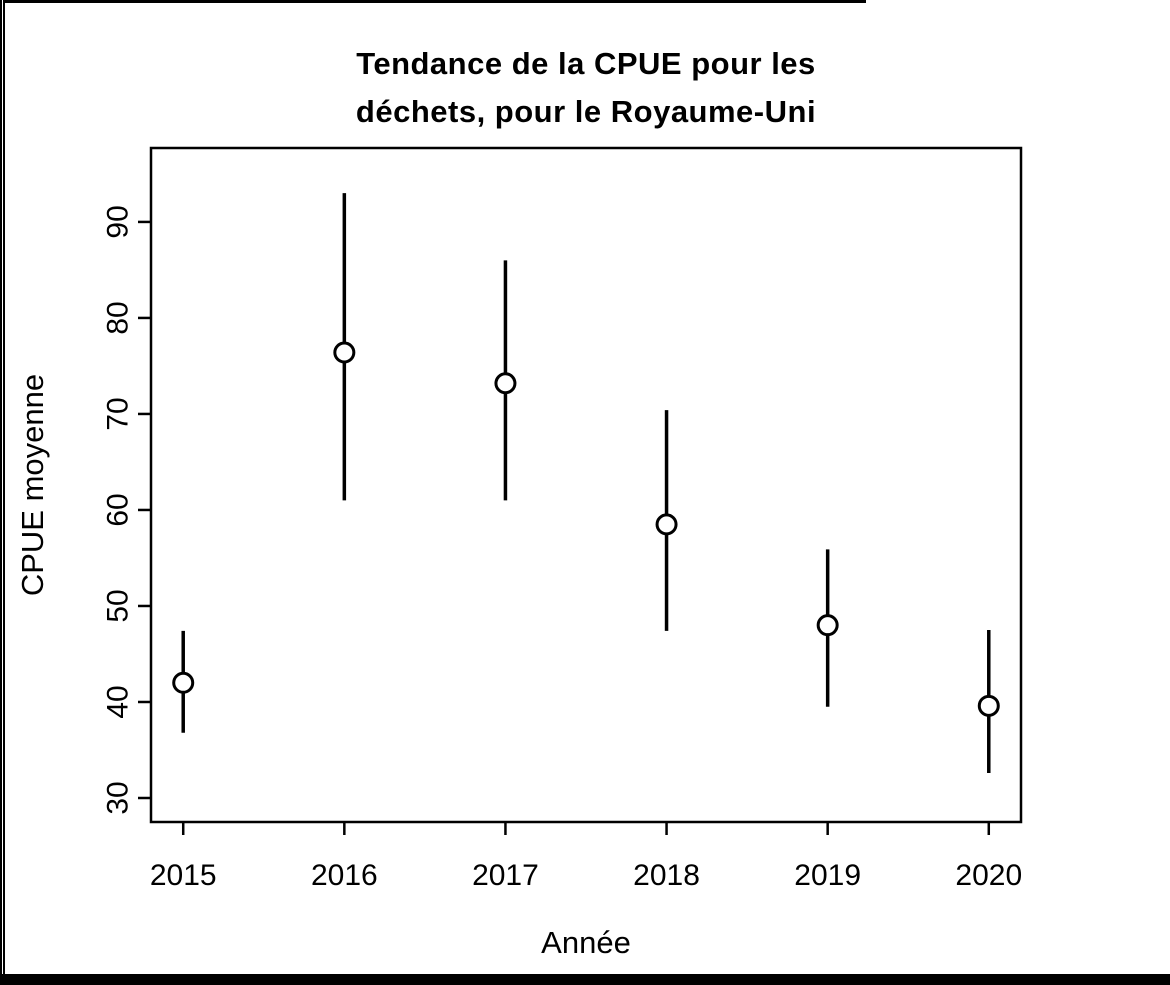  I want to click on x-tick-label-2017: 2017, so click(505, 875).